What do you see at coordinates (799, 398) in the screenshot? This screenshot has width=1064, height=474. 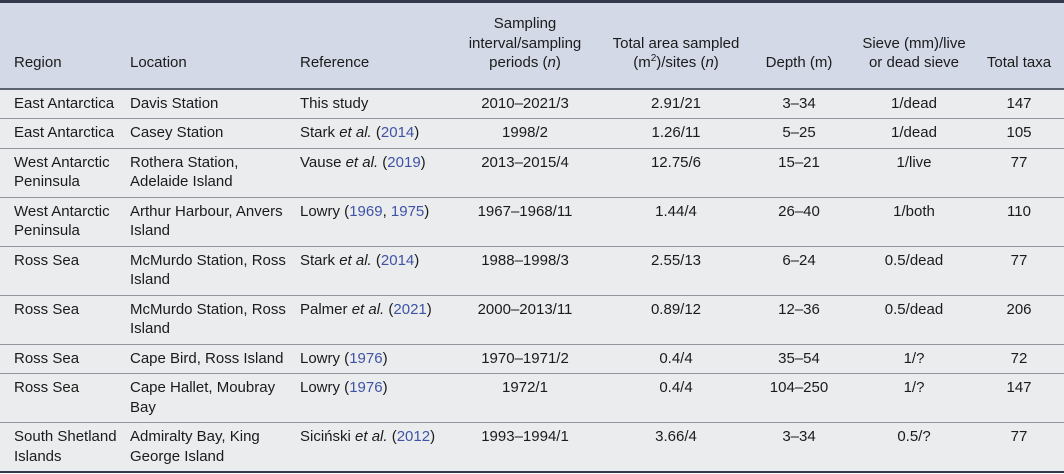 I see `cell-depth: 104–250` at bounding box center [799, 398].